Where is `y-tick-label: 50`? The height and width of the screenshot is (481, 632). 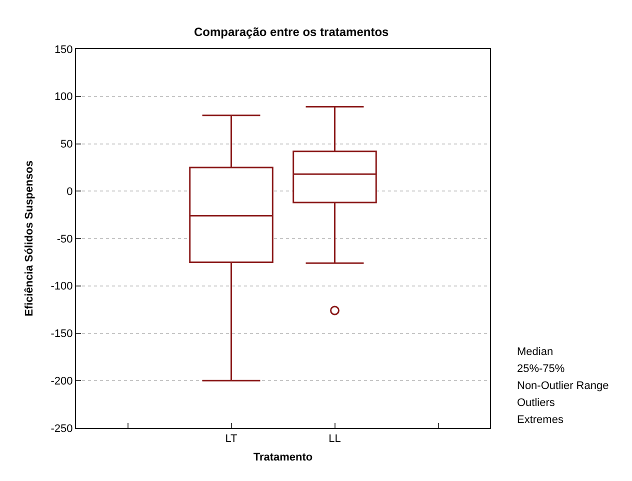 y-tick-label: 50 is located at coordinates (66, 144).